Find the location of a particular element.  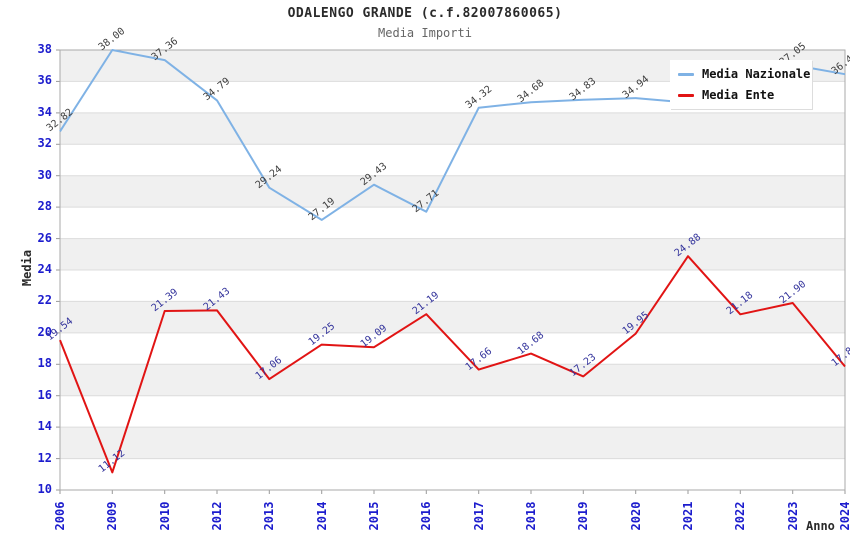

legend-label: Media Nazionale is located at coordinates (756, 74).